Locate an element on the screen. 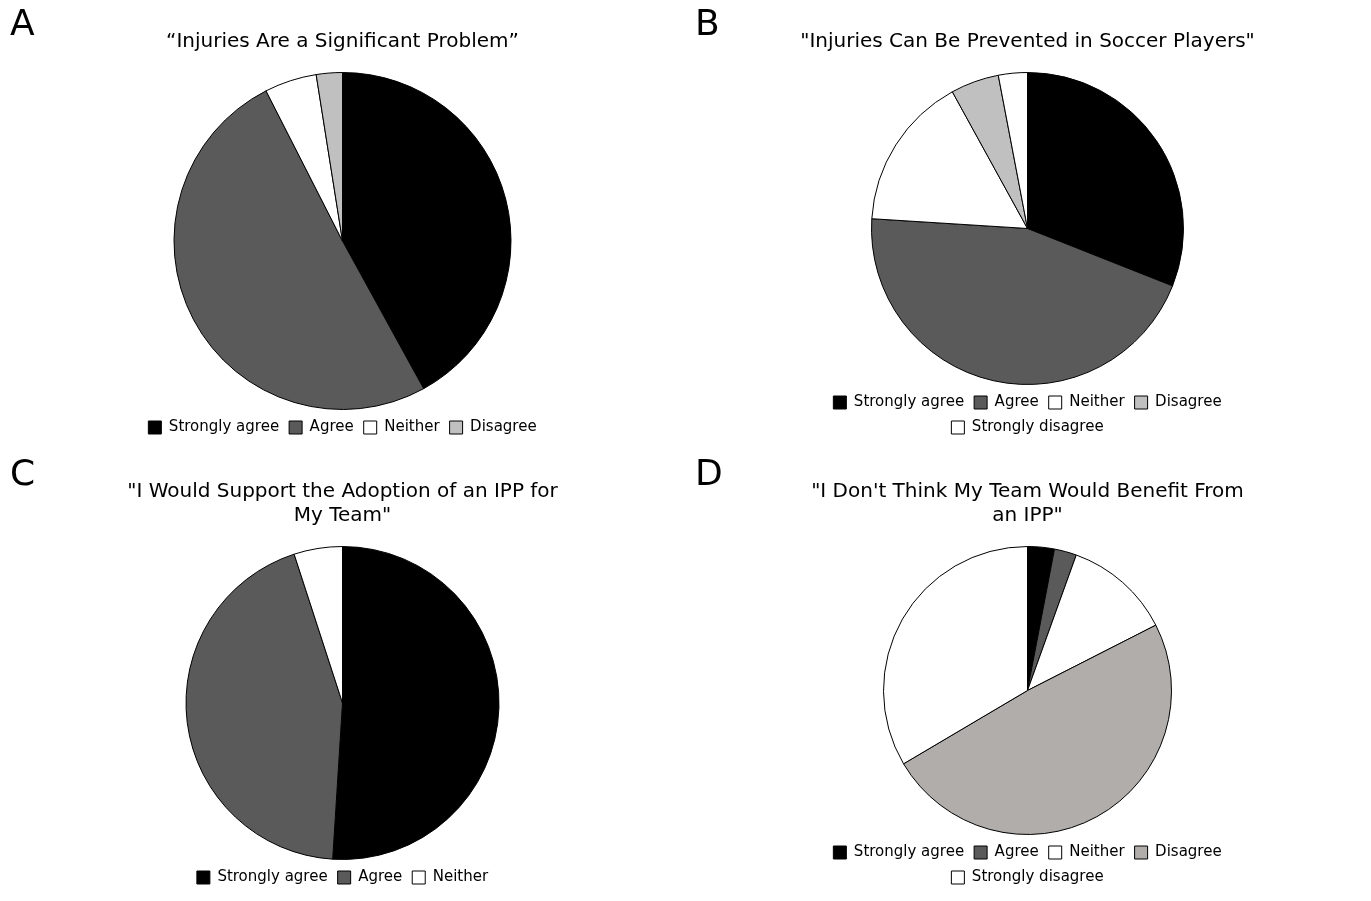  text: D is located at coordinates (709, 473).